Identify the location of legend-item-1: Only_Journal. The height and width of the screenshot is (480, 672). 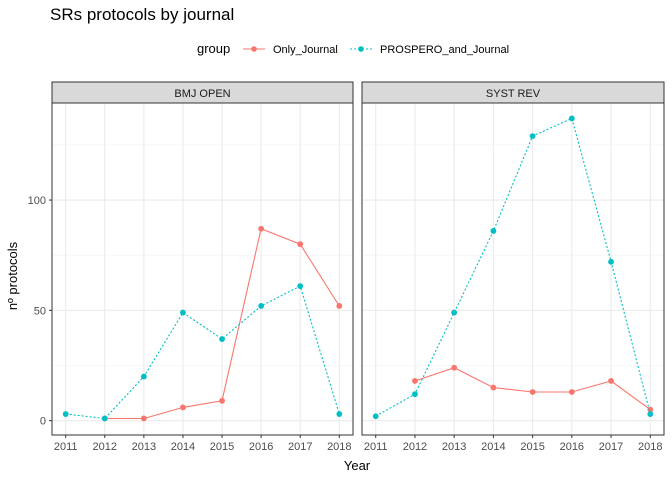
(290, 50).